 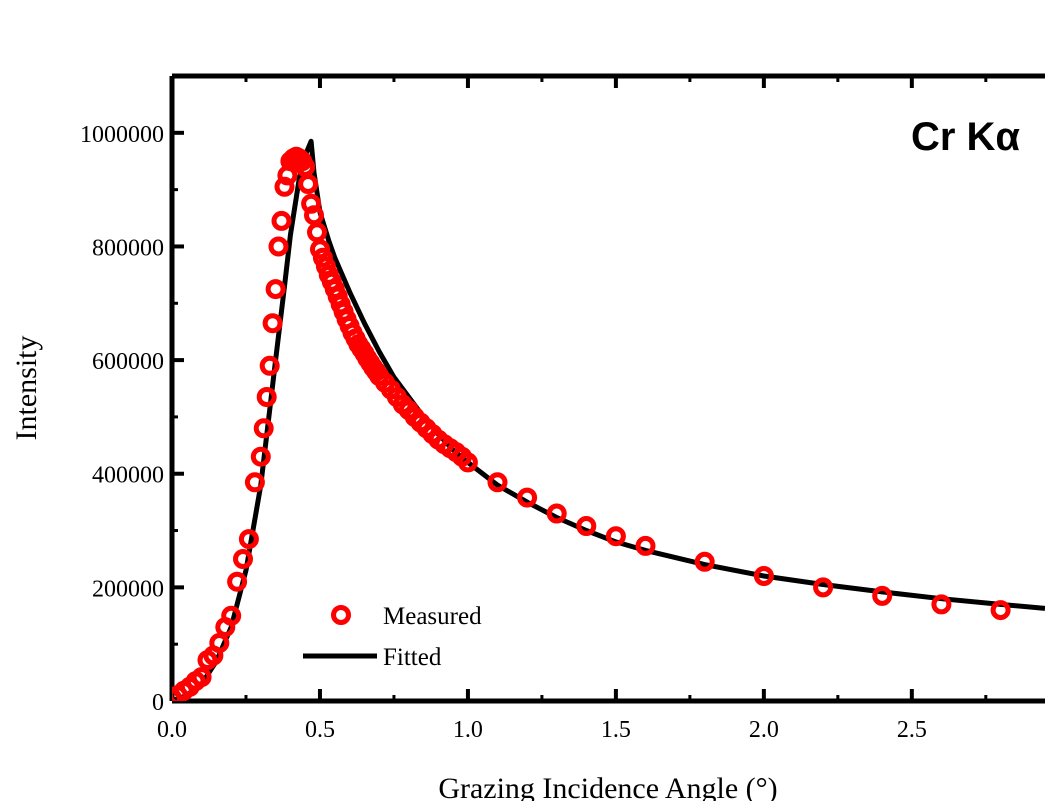 What do you see at coordinates (26, 388) in the screenshot?
I see `y-axis-title: Intensity` at bounding box center [26, 388].